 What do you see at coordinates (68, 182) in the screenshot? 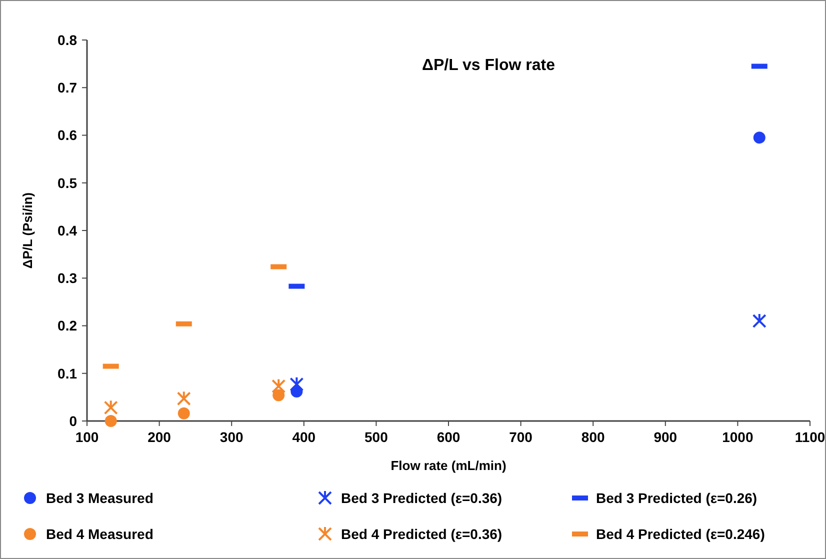
I see `y-tick-label: 0.5` at bounding box center [68, 182].